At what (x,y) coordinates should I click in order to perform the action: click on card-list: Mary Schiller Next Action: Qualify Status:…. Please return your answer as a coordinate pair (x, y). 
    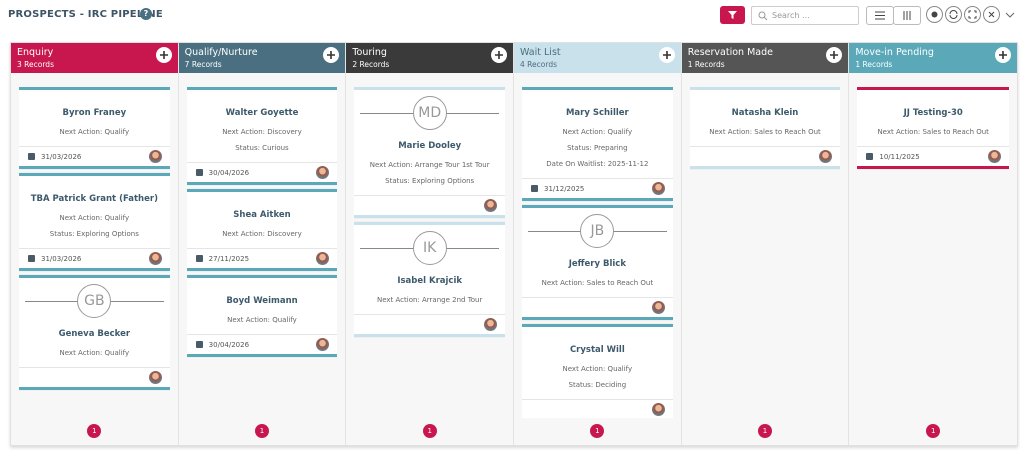
    Looking at the image, I should click on (597, 252).